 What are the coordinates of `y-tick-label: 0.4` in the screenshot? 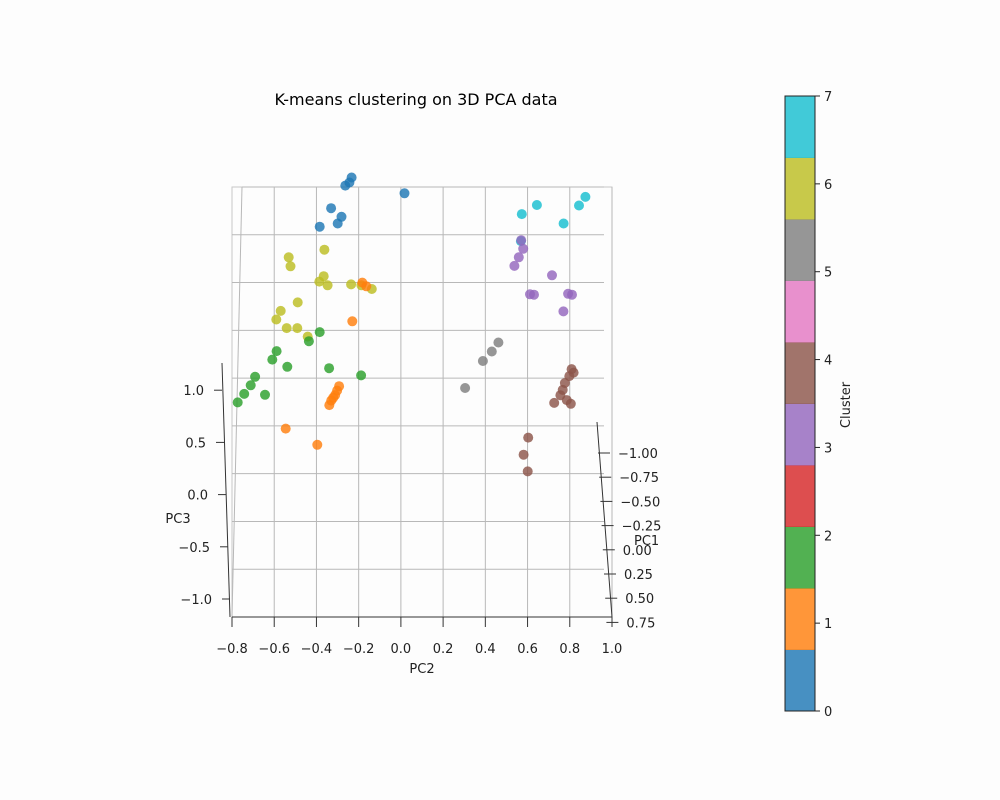 It's located at (485, 649).